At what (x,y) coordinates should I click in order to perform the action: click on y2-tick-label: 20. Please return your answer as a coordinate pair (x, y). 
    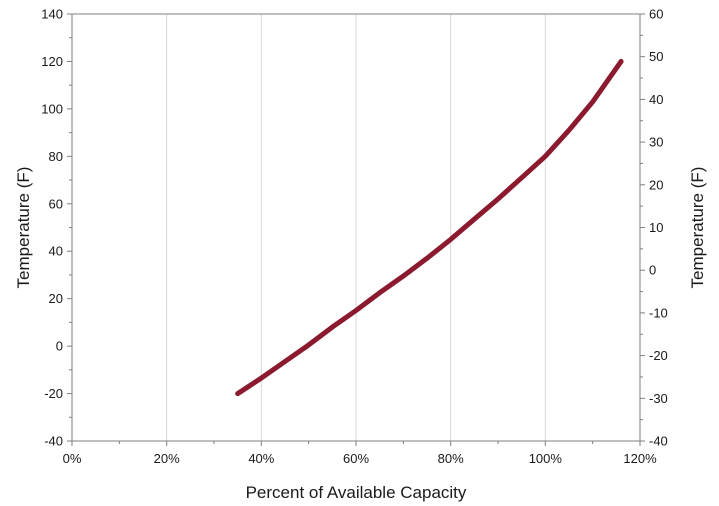
    Looking at the image, I should click on (656, 184).